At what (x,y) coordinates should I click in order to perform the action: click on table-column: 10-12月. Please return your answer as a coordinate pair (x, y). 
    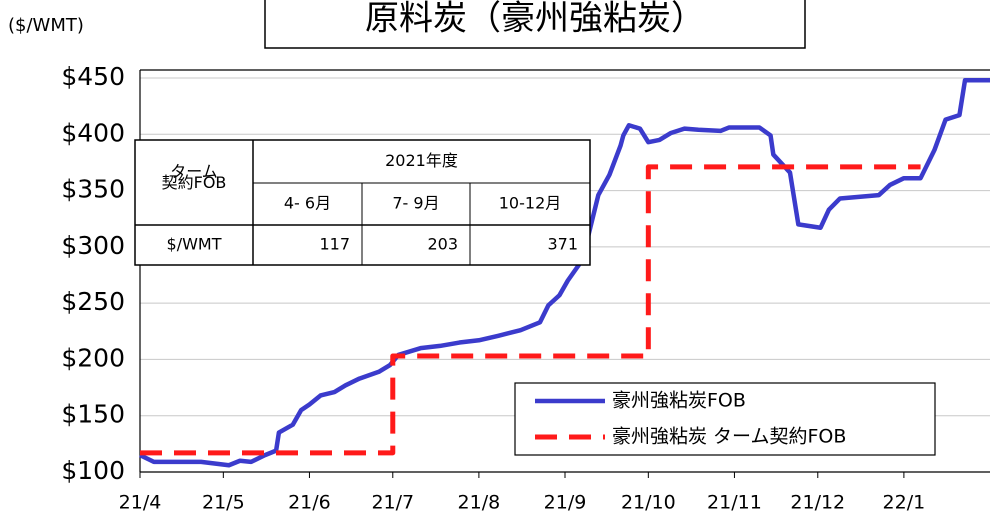
    Looking at the image, I should click on (530, 203).